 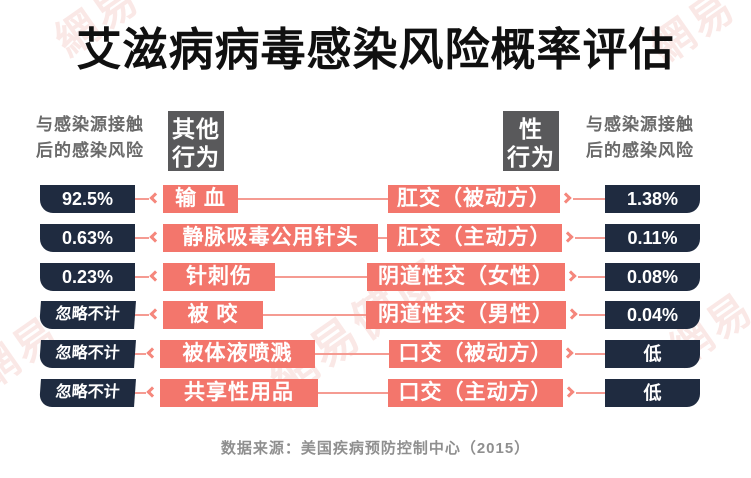 I want to click on right-risk-value-box: 1.38%, so click(x=652, y=199).